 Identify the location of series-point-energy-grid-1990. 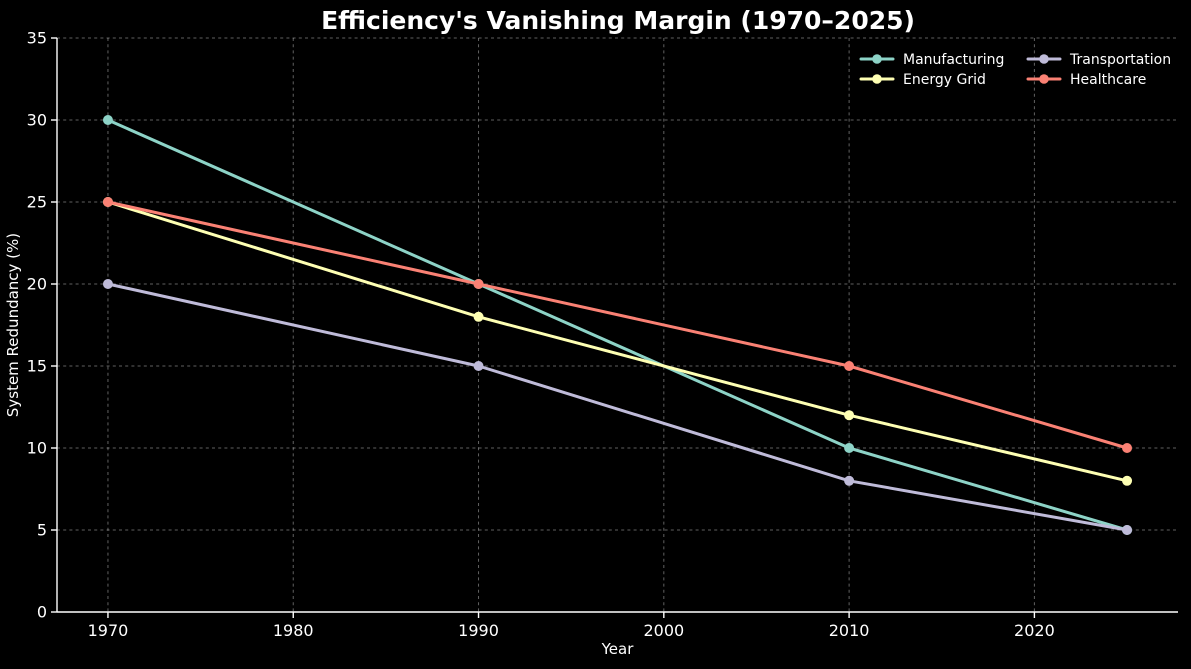
(478, 316).